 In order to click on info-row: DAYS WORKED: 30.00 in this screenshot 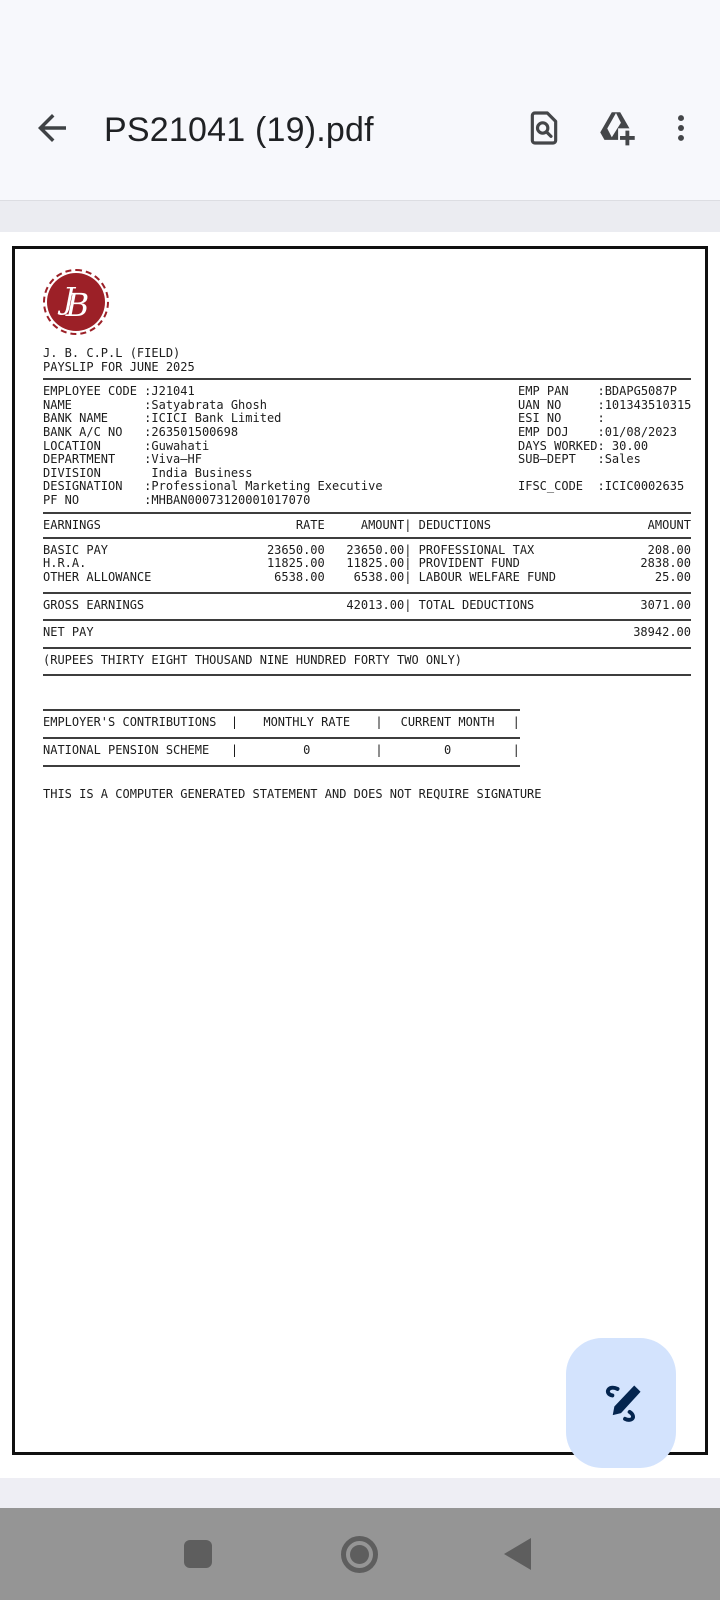, I will do `click(583, 445)`.